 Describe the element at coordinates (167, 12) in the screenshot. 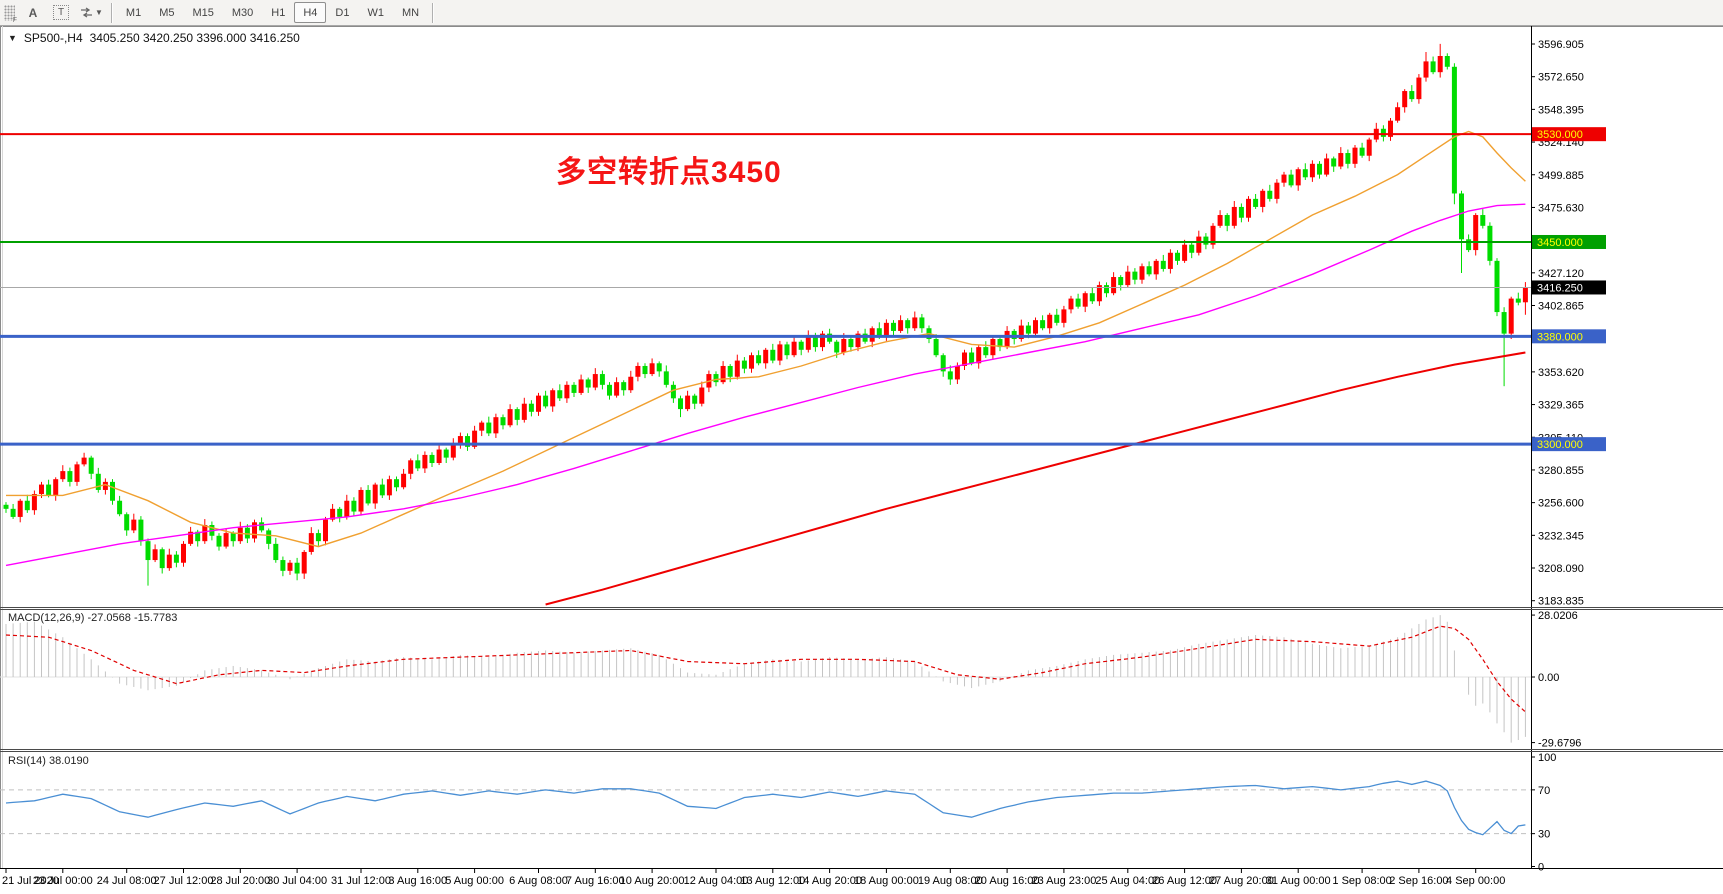

I see `timeframe-button-m5: M5` at that location.